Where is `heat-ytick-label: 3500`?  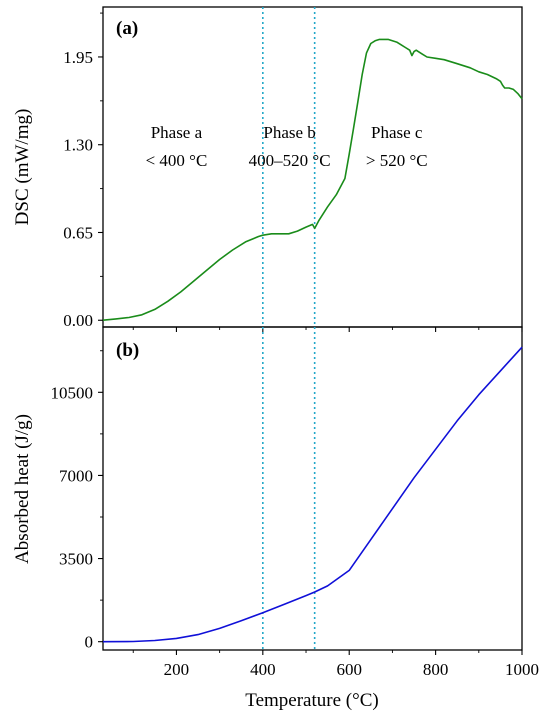 heat-ytick-label: 3500 is located at coordinates (76, 559).